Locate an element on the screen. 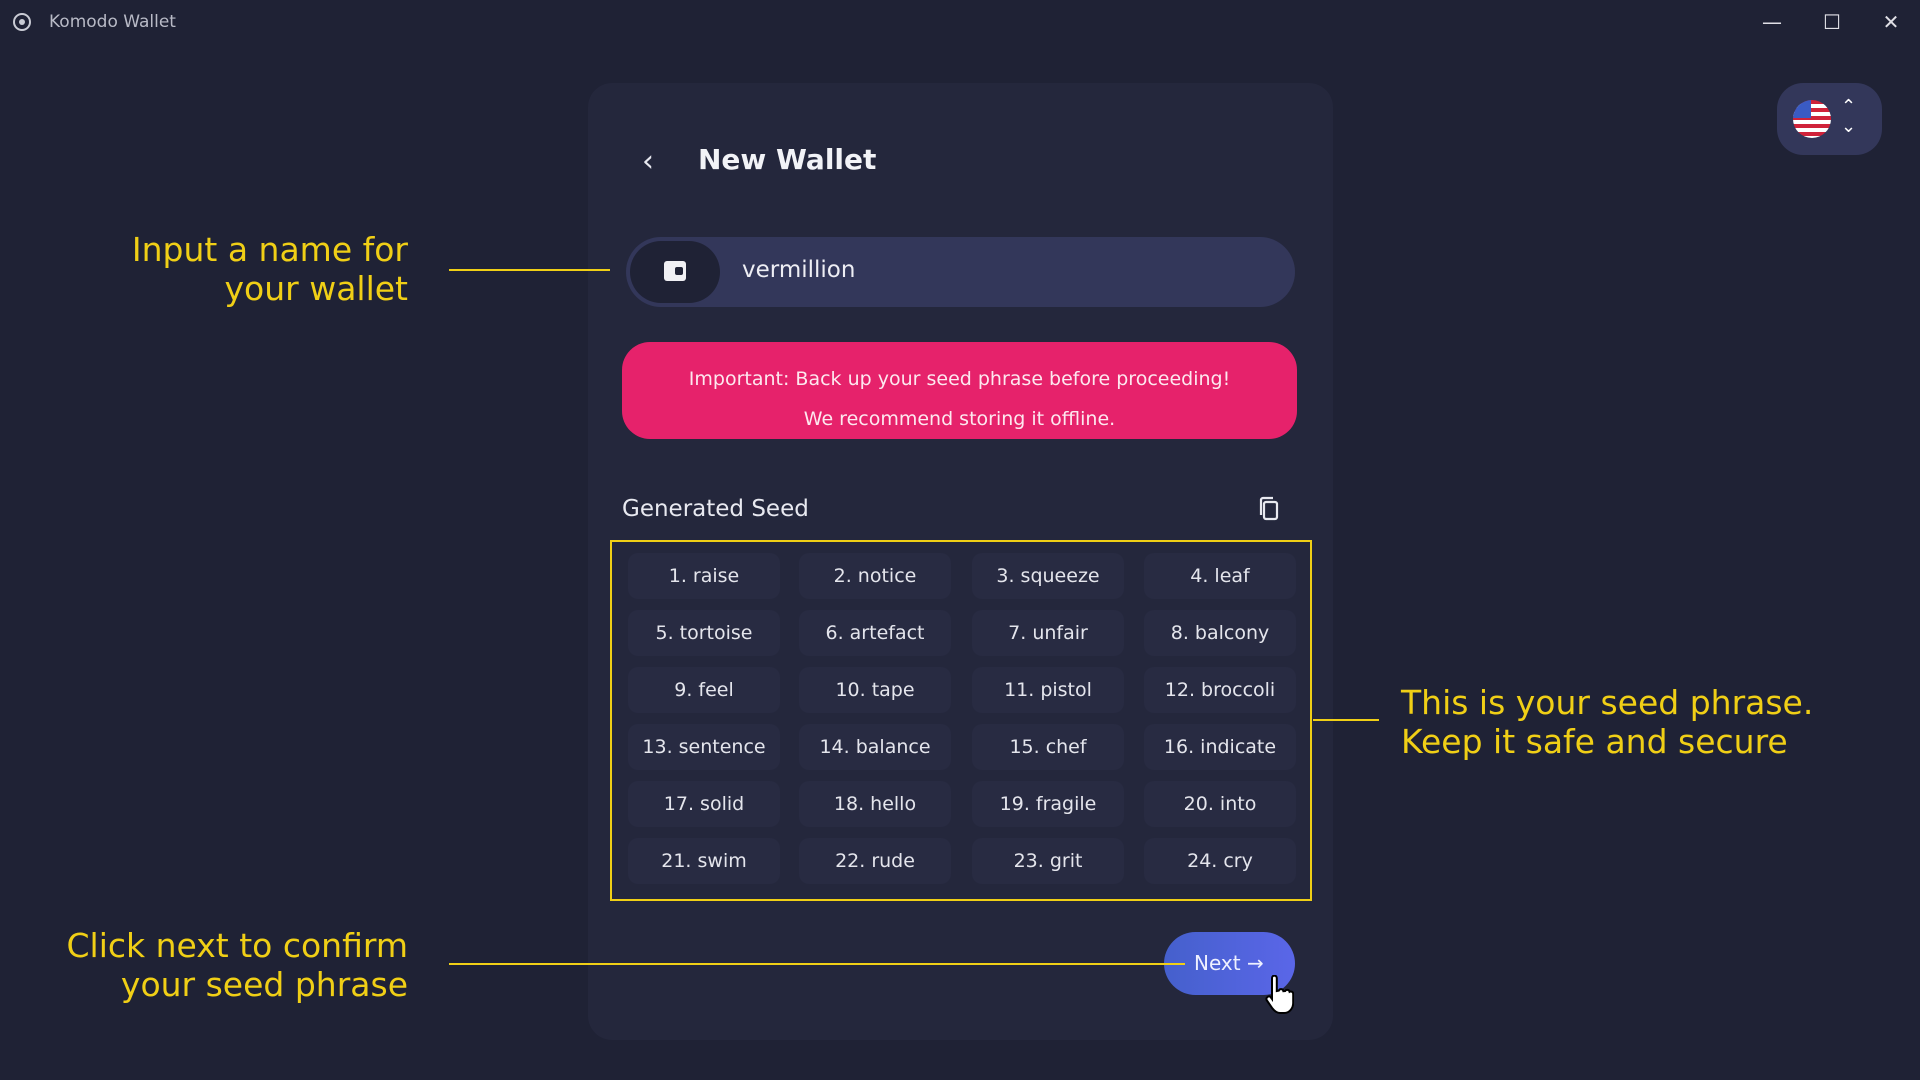 Image resolution: width=1920 pixels, height=1080 pixels. seed-word: 5. tortoise is located at coordinates (704, 633).